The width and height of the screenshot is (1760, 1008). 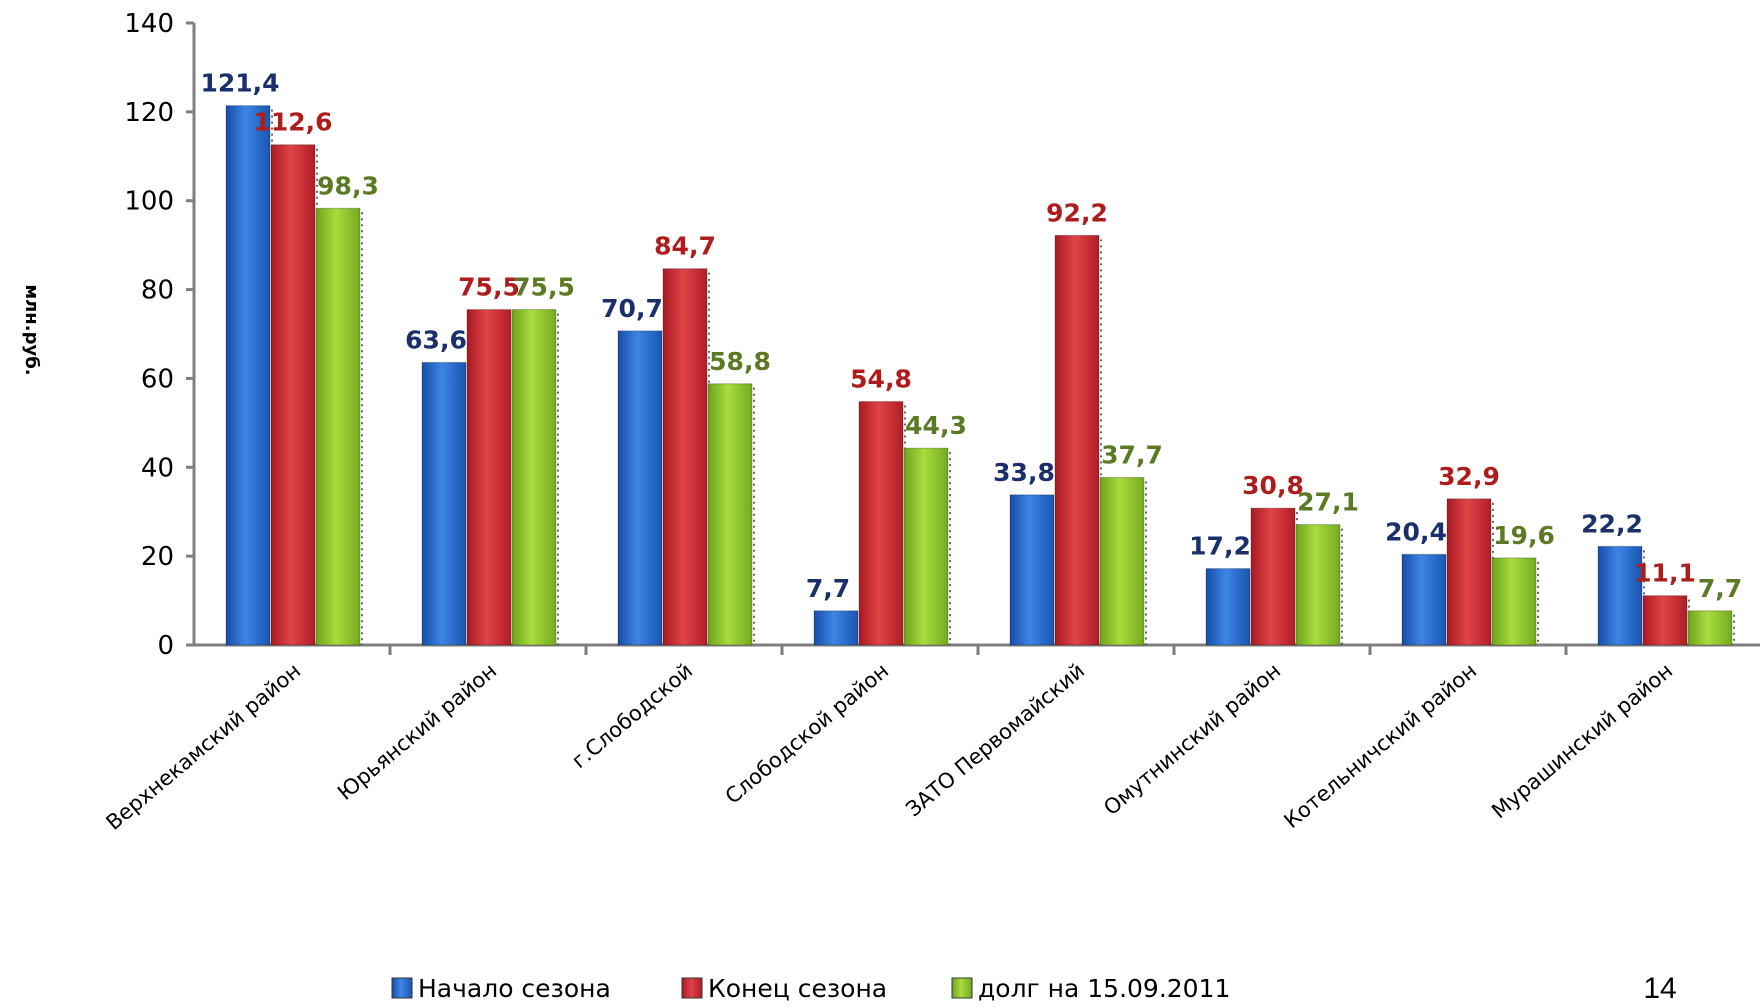 What do you see at coordinates (1665, 573) in the screenshot?
I see `data-label-end: 11,1` at bounding box center [1665, 573].